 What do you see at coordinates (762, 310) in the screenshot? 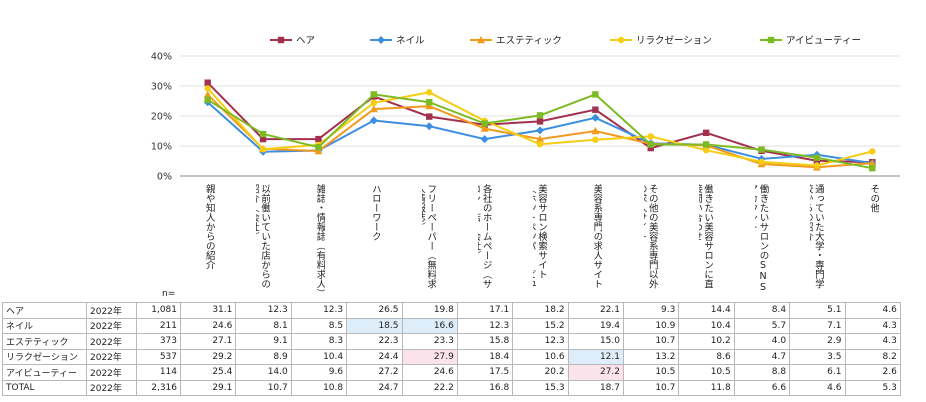
I see `table-cell: 8.4` at bounding box center [762, 310].